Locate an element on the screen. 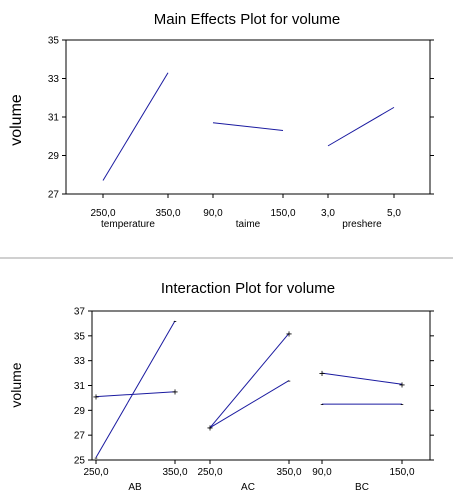 The height and width of the screenshot is (501, 453). x-tick-label: 5,0 is located at coordinates (394, 213).